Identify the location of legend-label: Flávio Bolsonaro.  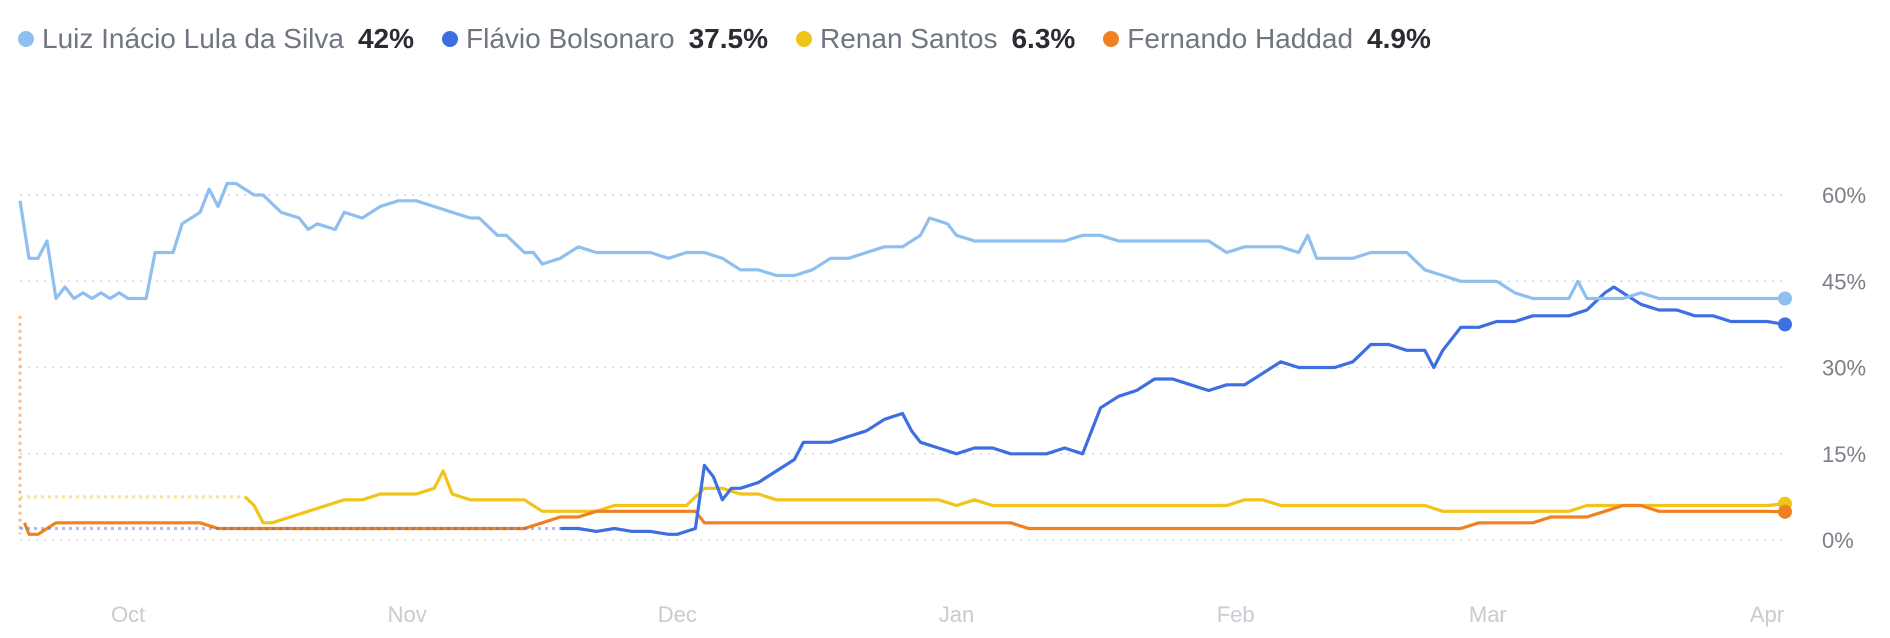
(570, 38).